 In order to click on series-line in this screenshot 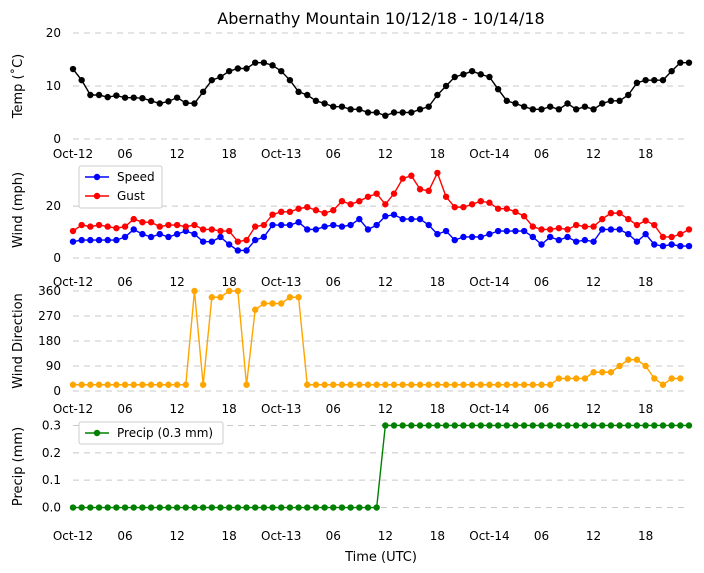, I will do `click(380, 89)`.